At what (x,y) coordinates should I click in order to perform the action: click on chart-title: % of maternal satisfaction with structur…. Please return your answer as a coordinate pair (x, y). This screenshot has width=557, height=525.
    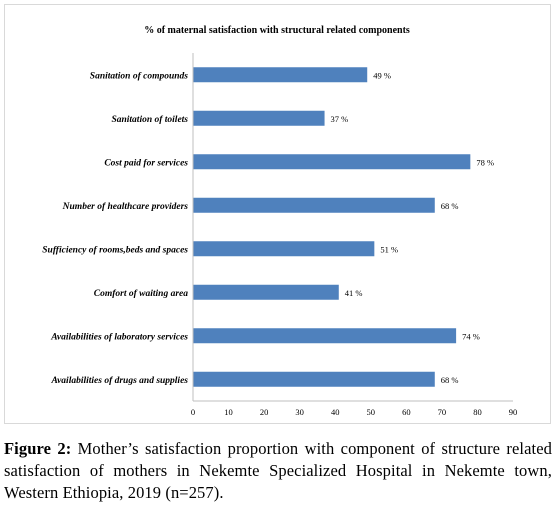
    Looking at the image, I should click on (277, 30).